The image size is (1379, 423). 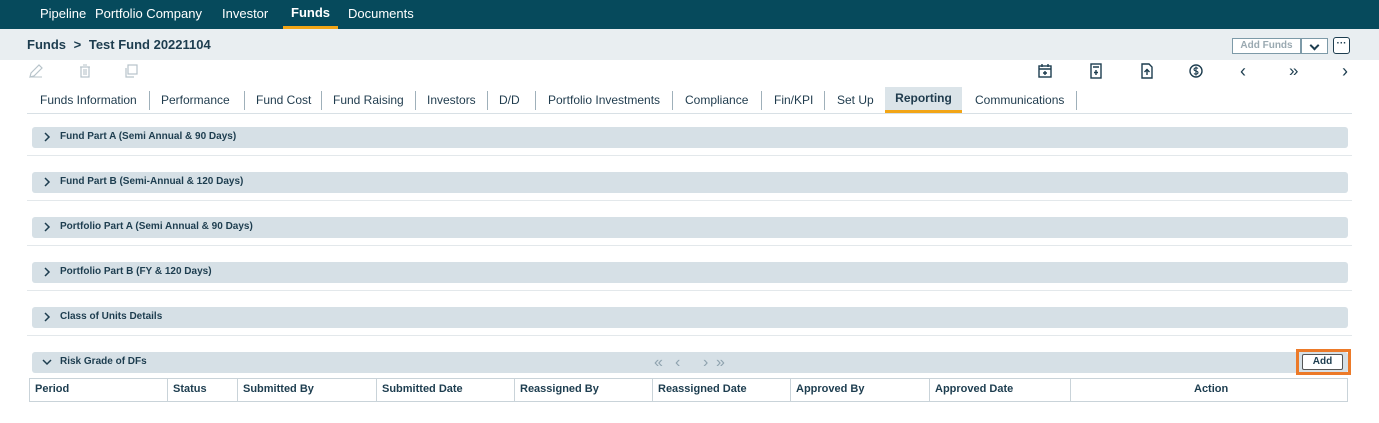 I want to click on breadcrumb: Funds > Test Fund 20221104, so click(x=689, y=44).